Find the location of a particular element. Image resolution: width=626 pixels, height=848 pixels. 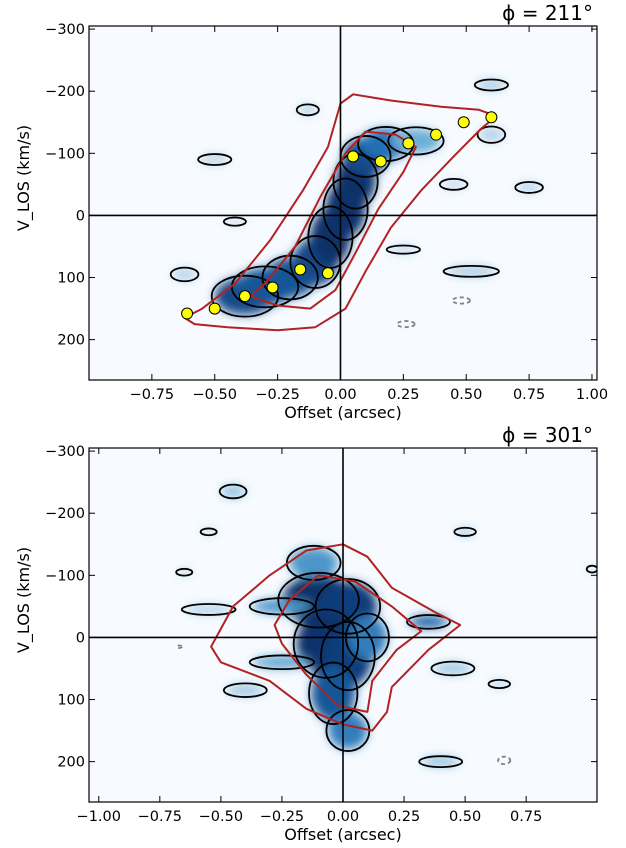

panel-title: ϕ = 211° is located at coordinates (547, 13).